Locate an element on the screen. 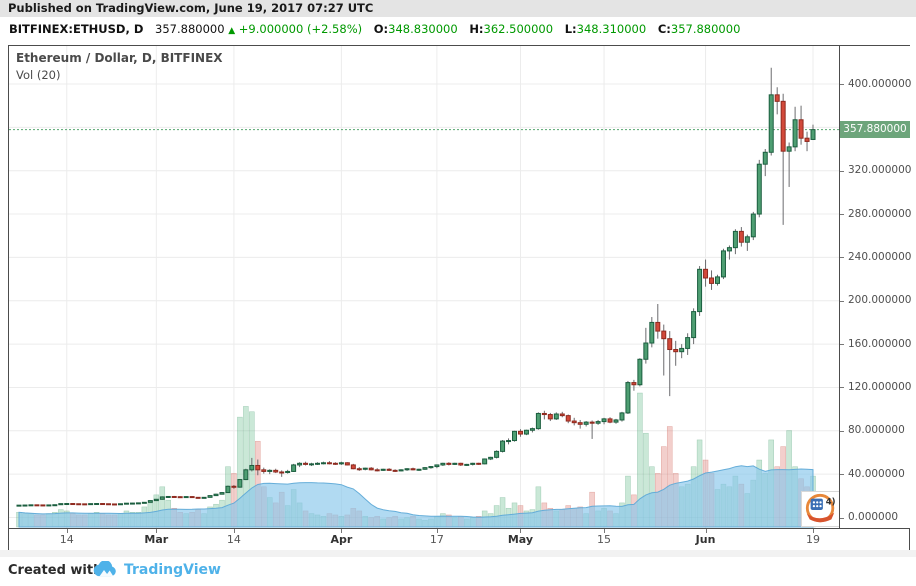 The image size is (916, 586). price-tick-label: 160.000000 is located at coordinates (880, 343).